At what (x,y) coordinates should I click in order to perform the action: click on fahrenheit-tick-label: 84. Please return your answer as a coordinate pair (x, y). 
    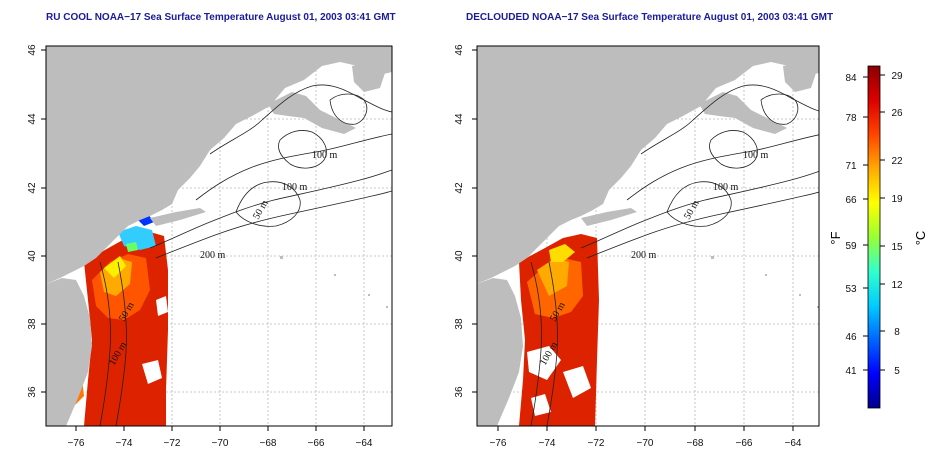
    Looking at the image, I should click on (851, 78).